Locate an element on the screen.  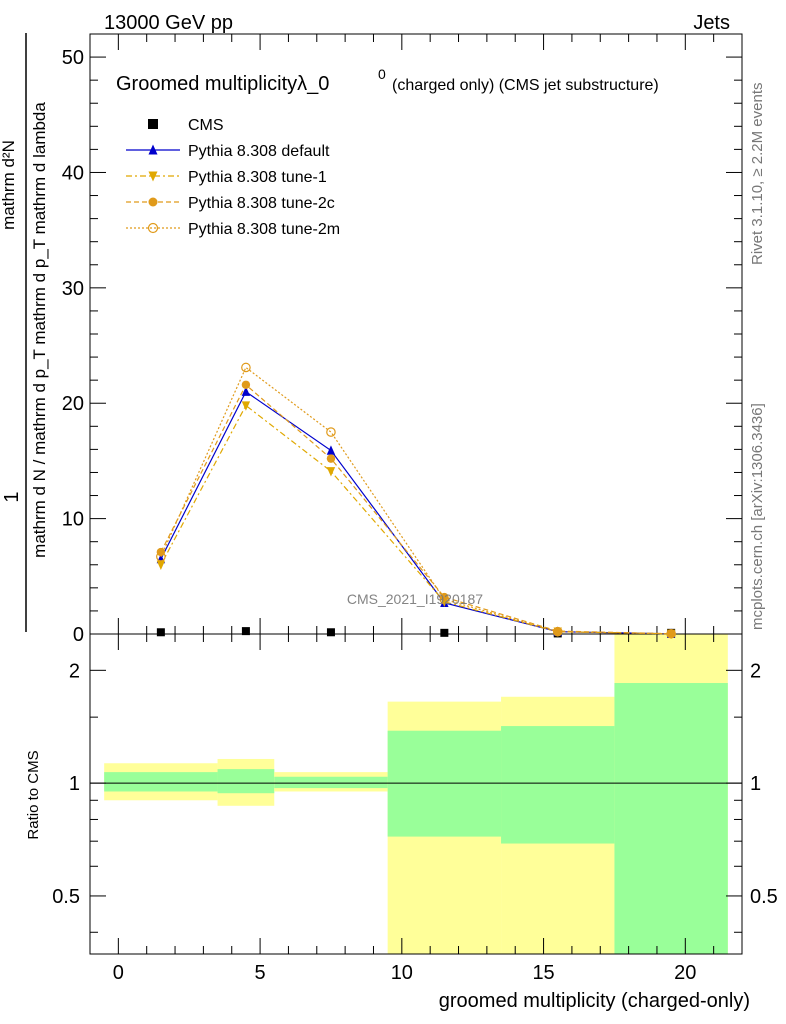
watermark: CMS_2021_I1920187 is located at coordinates (415, 599).